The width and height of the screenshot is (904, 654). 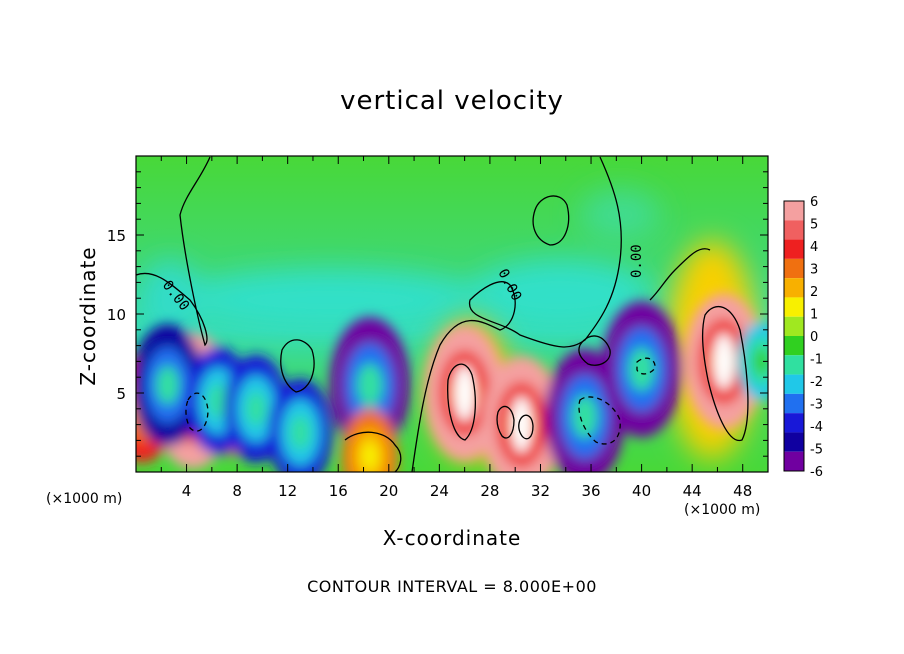 I want to click on x-unit-label-right: (×1000 m), so click(x=722, y=510).